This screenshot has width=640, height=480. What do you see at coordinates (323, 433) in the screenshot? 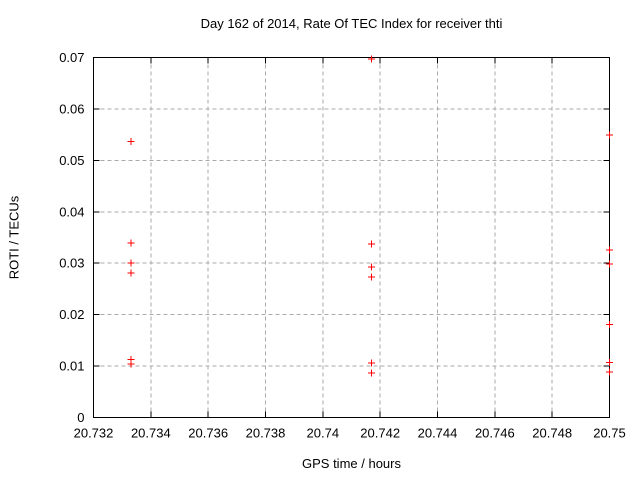
I see `x-tick-label: 20.74` at bounding box center [323, 433].